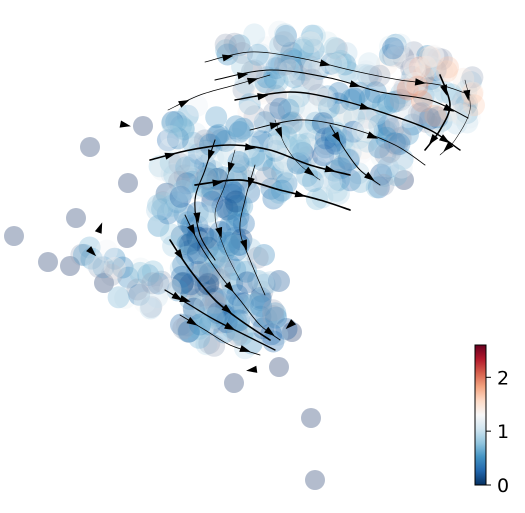 The image size is (525, 513). Describe the element at coordinates (503, 378) in the screenshot. I see `colorbar-tick-label: 2` at that location.